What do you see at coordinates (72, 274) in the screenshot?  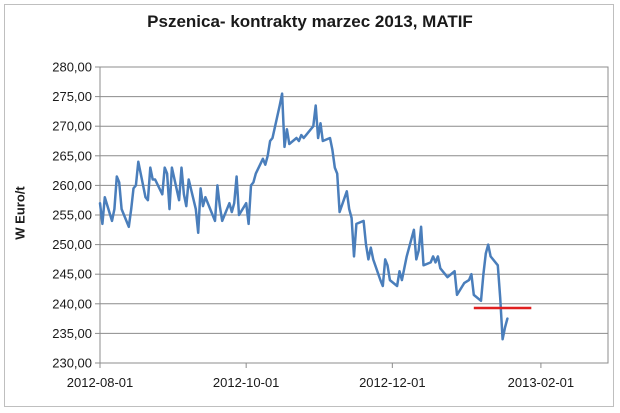 I see `y-tick-label: 245,00` at bounding box center [72, 274].